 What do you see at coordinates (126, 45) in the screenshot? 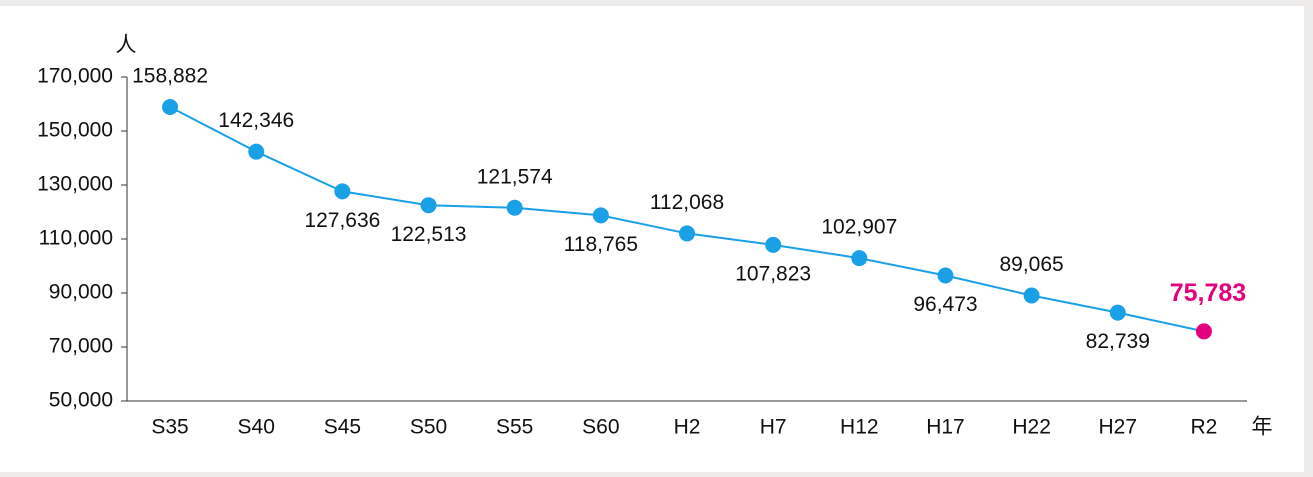
I see `y-unit: 人` at bounding box center [126, 45].